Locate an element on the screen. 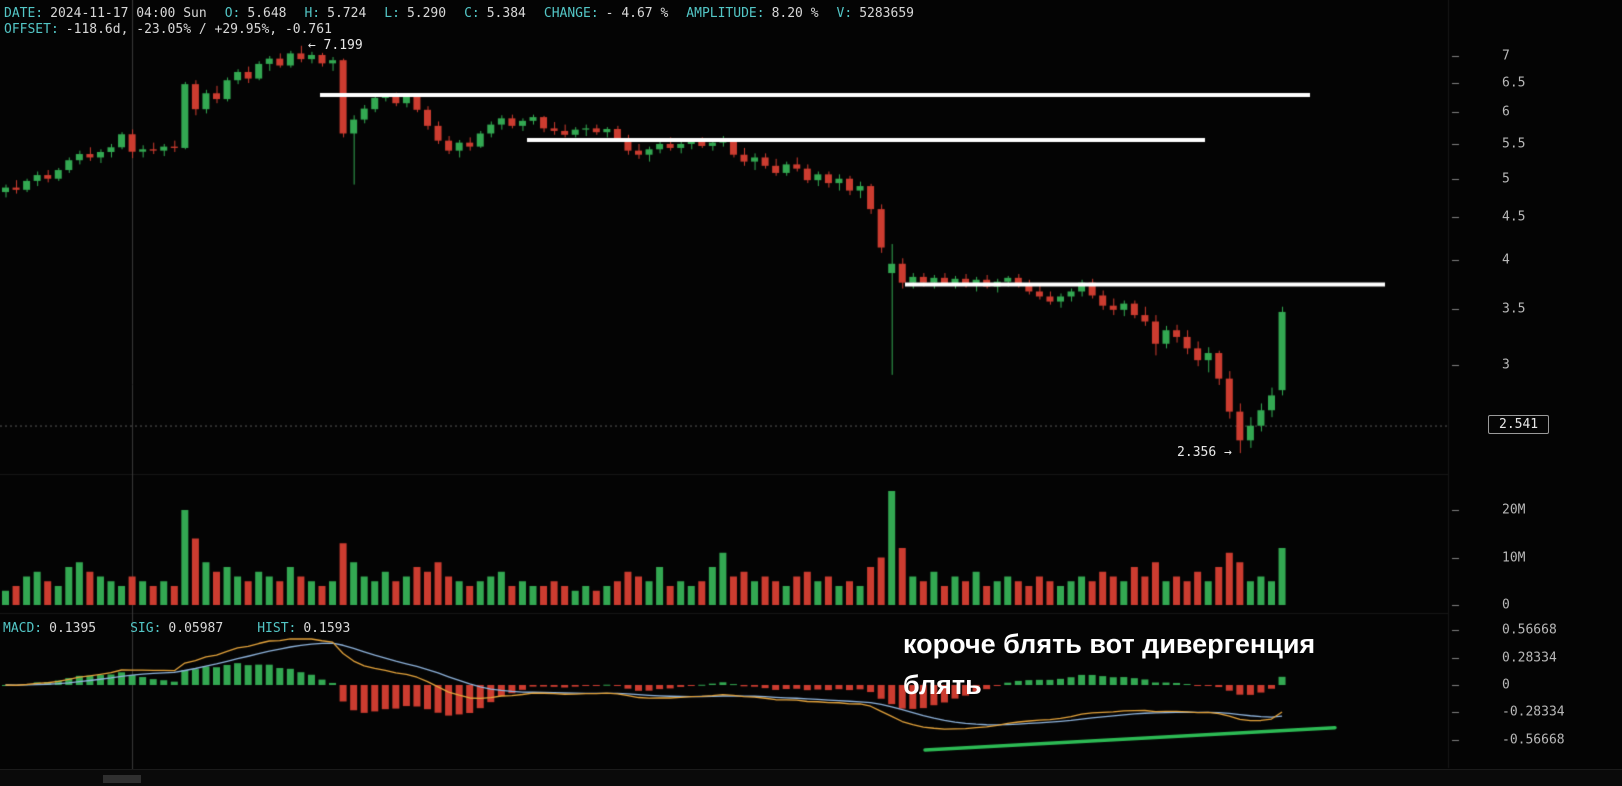 The width and height of the screenshot is (1622, 786). price-axis-tick-label: 5 is located at coordinates (1506, 179).